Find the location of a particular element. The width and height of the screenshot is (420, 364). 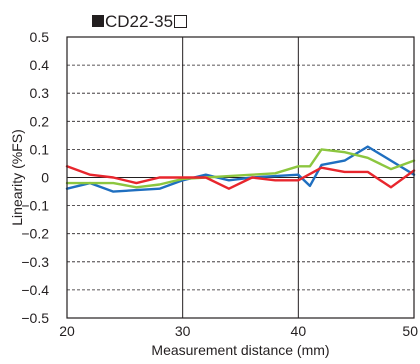

y-tick-label: 0 is located at coordinates (45, 178).